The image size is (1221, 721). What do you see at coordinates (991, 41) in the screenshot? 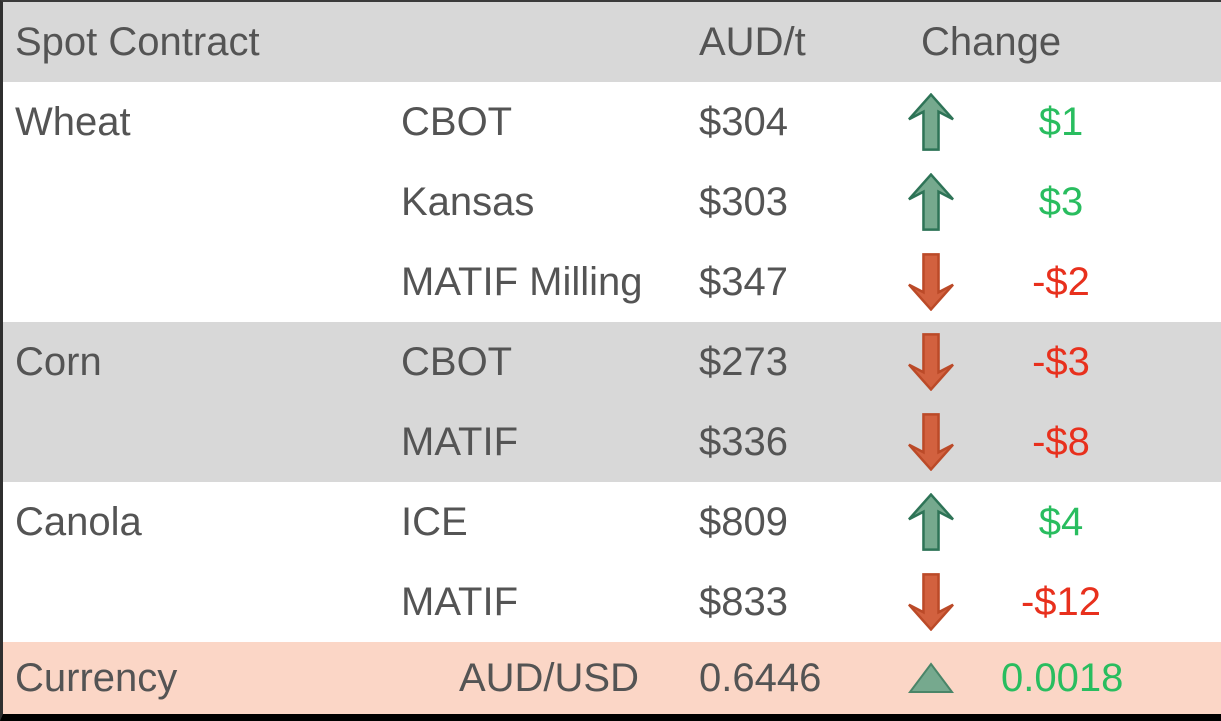
I see `header-change: Change` at bounding box center [991, 41].